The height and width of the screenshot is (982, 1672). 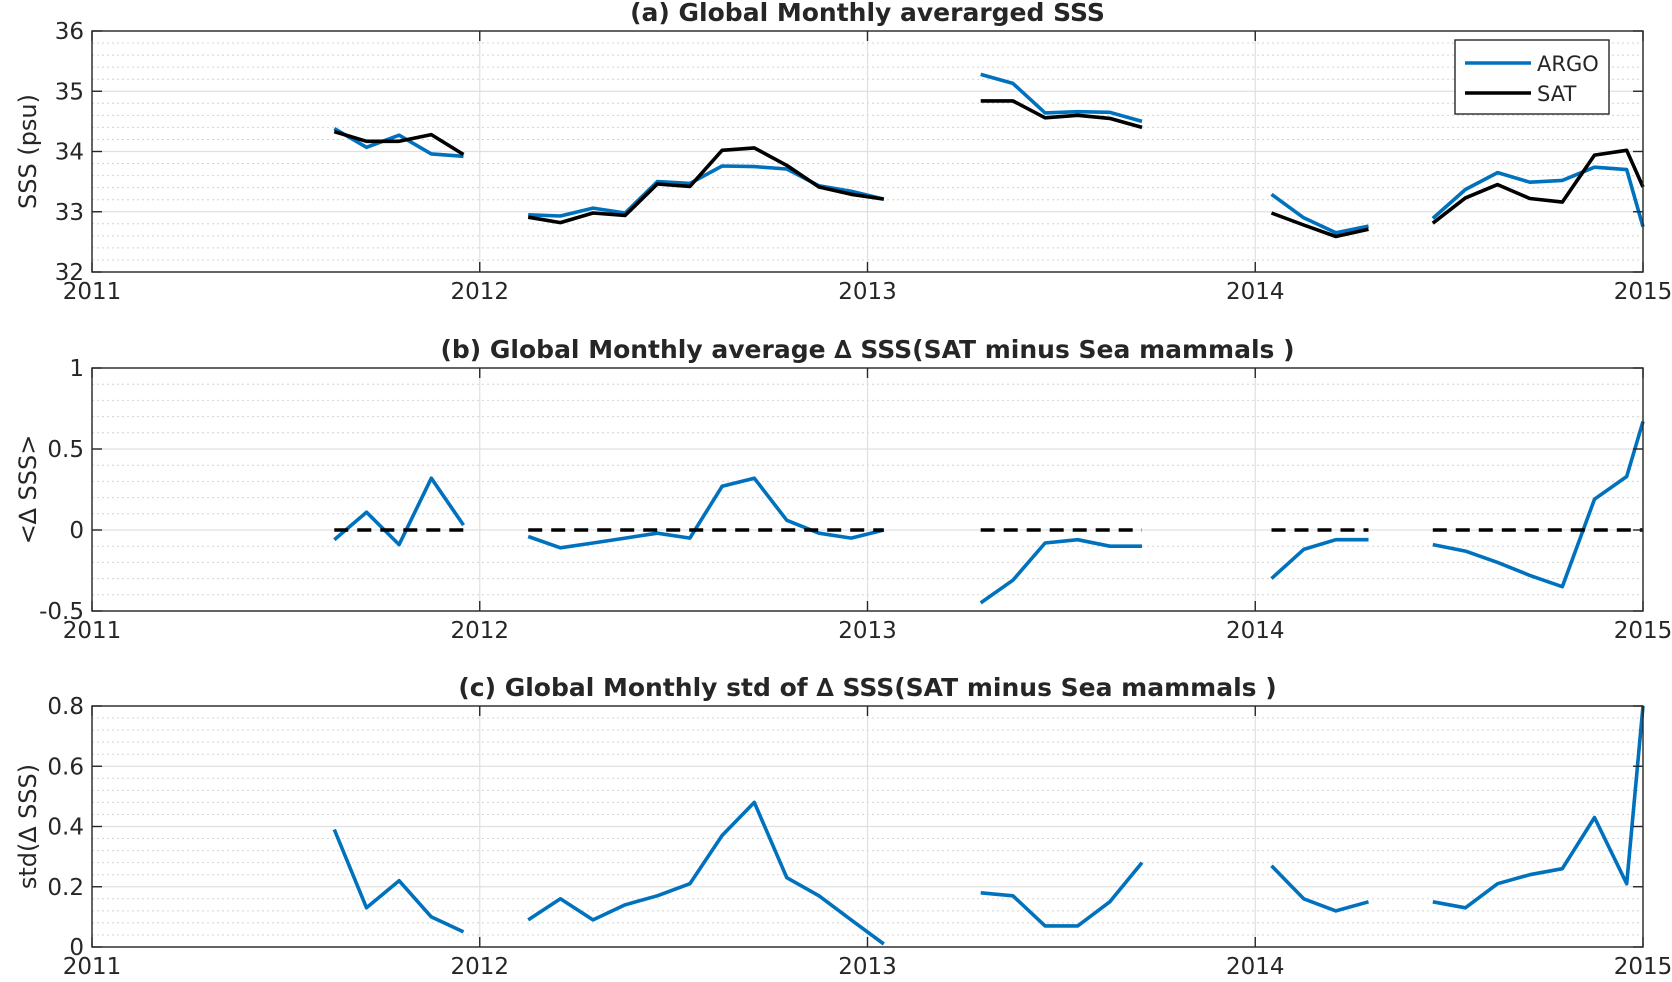 I want to click on series-sat, so click(x=989, y=169).